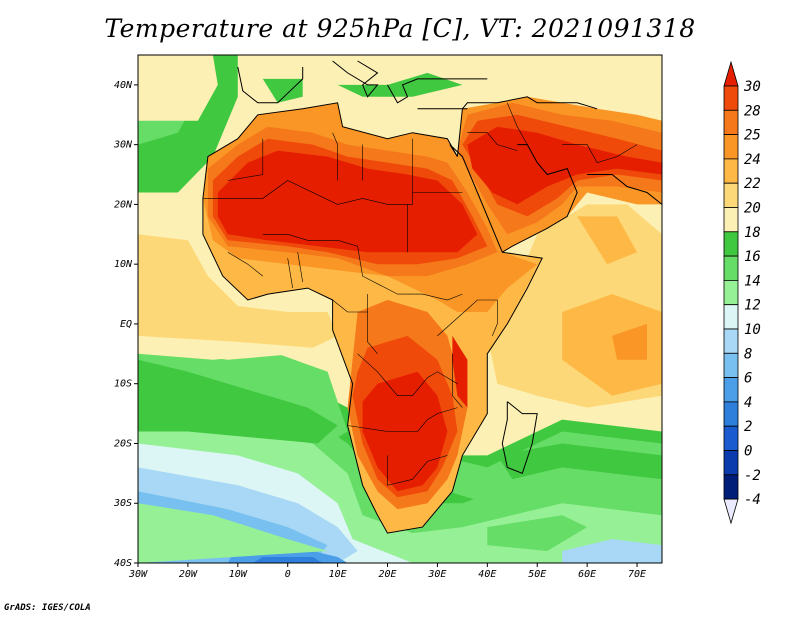 This screenshot has width=800, height=618. What do you see at coordinates (731, 73) in the screenshot?
I see `colorbar-top-arrow` at bounding box center [731, 73].